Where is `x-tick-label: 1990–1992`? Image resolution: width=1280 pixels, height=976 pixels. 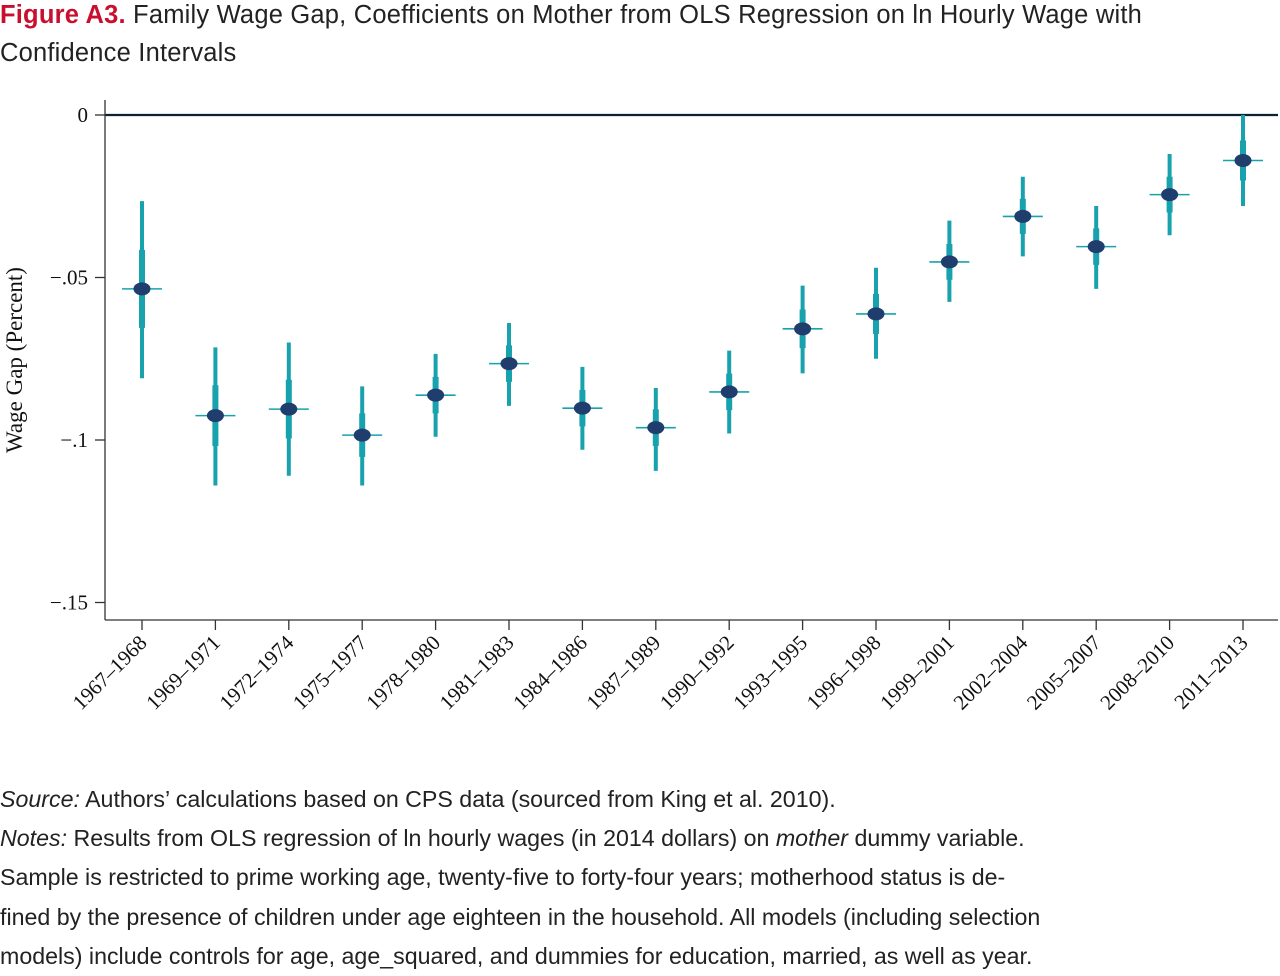 x-tick-label: 1990–1992 is located at coordinates (697, 673).